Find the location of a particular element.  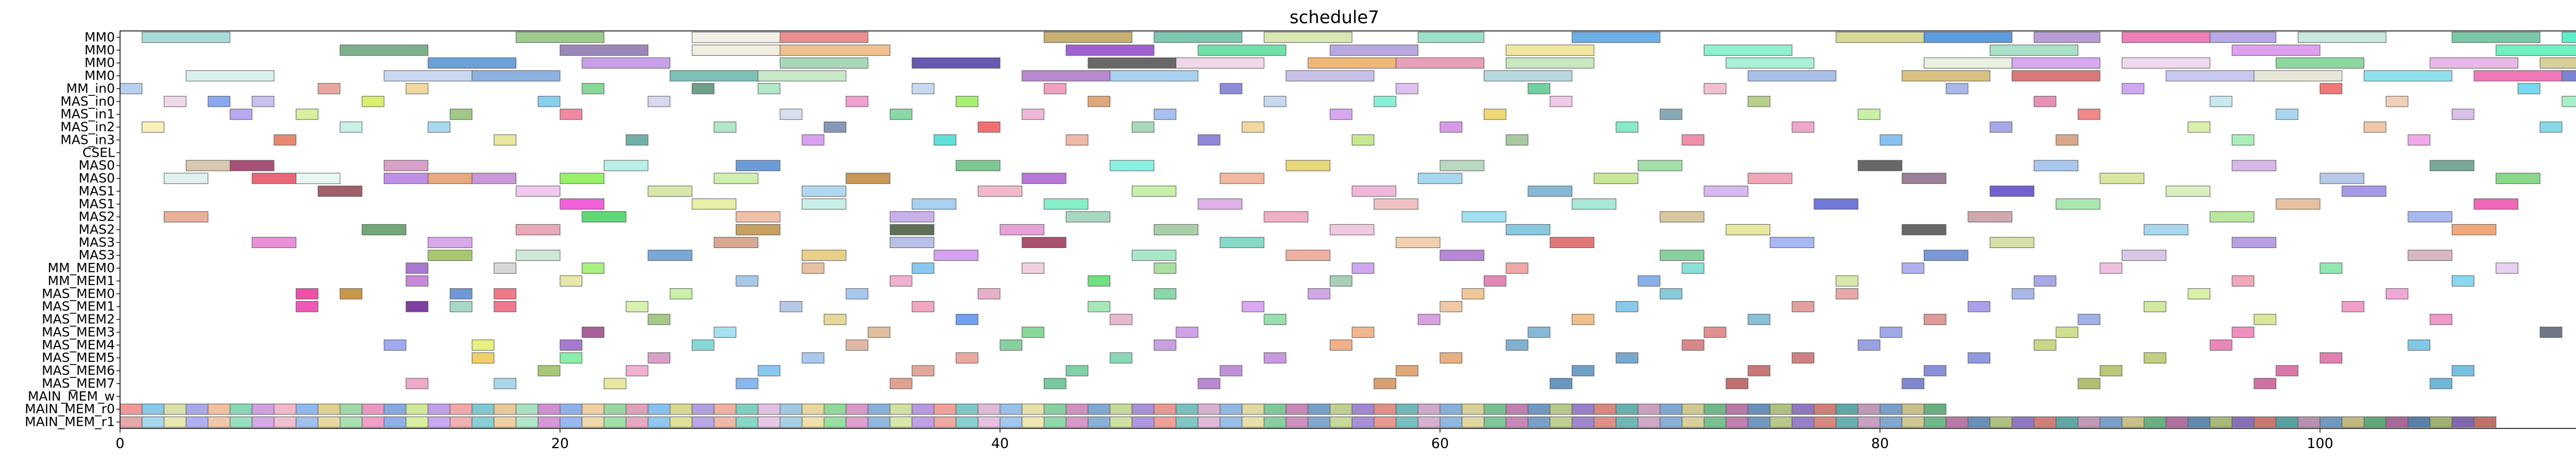

x-tick-label: 20 is located at coordinates (560, 444).